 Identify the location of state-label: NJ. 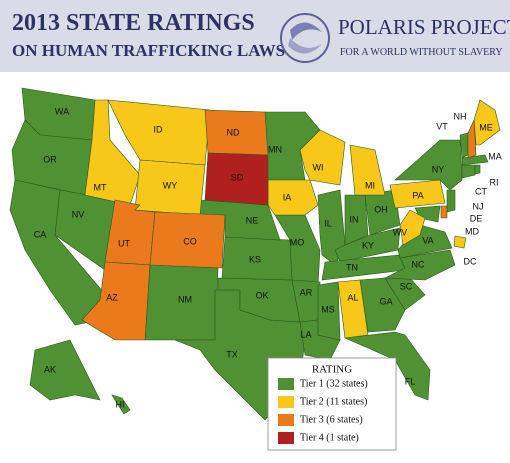
(478, 206).